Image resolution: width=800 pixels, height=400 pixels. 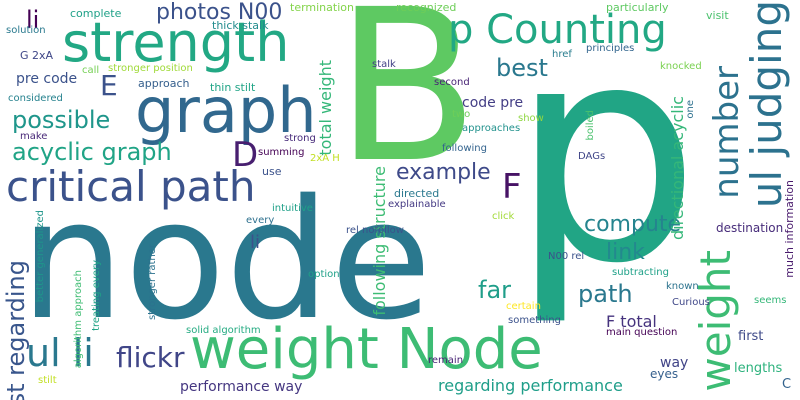 What do you see at coordinates (131, 186) in the screenshot?
I see `word: critical path` at bounding box center [131, 186].